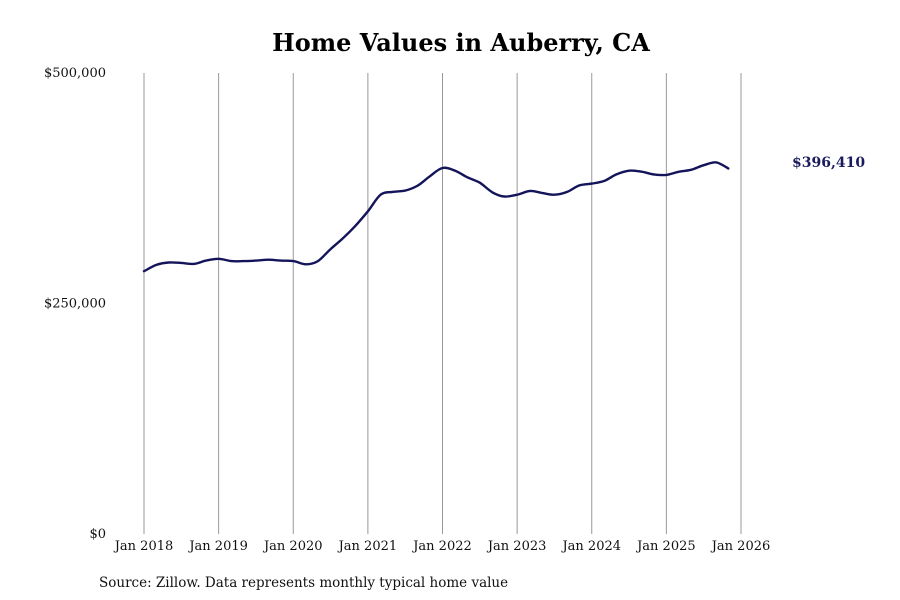 The height and width of the screenshot is (600, 900). I want to click on y-tick-label: $500,000, so click(75, 73).